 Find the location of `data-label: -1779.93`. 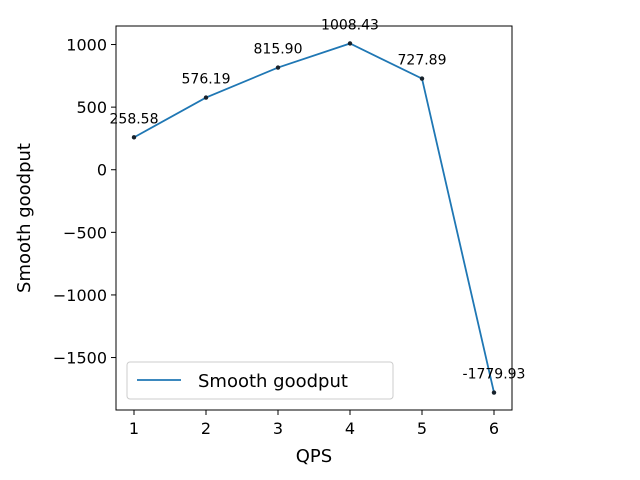

data-label: -1779.93 is located at coordinates (494, 375).